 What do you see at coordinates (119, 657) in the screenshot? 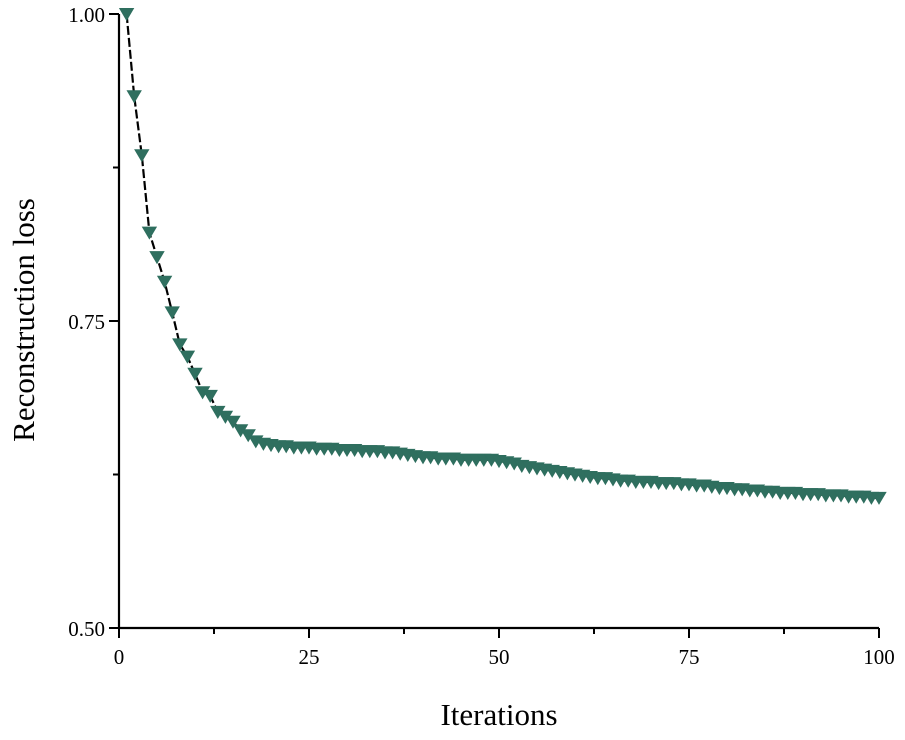
I see `x-tick-label: 0` at bounding box center [119, 657].